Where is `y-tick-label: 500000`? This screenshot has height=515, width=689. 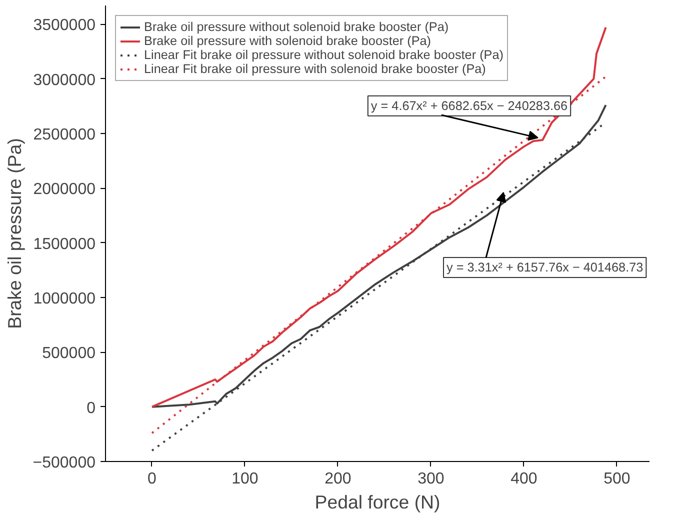
y-tick-label: 500000 is located at coordinates (69, 353).